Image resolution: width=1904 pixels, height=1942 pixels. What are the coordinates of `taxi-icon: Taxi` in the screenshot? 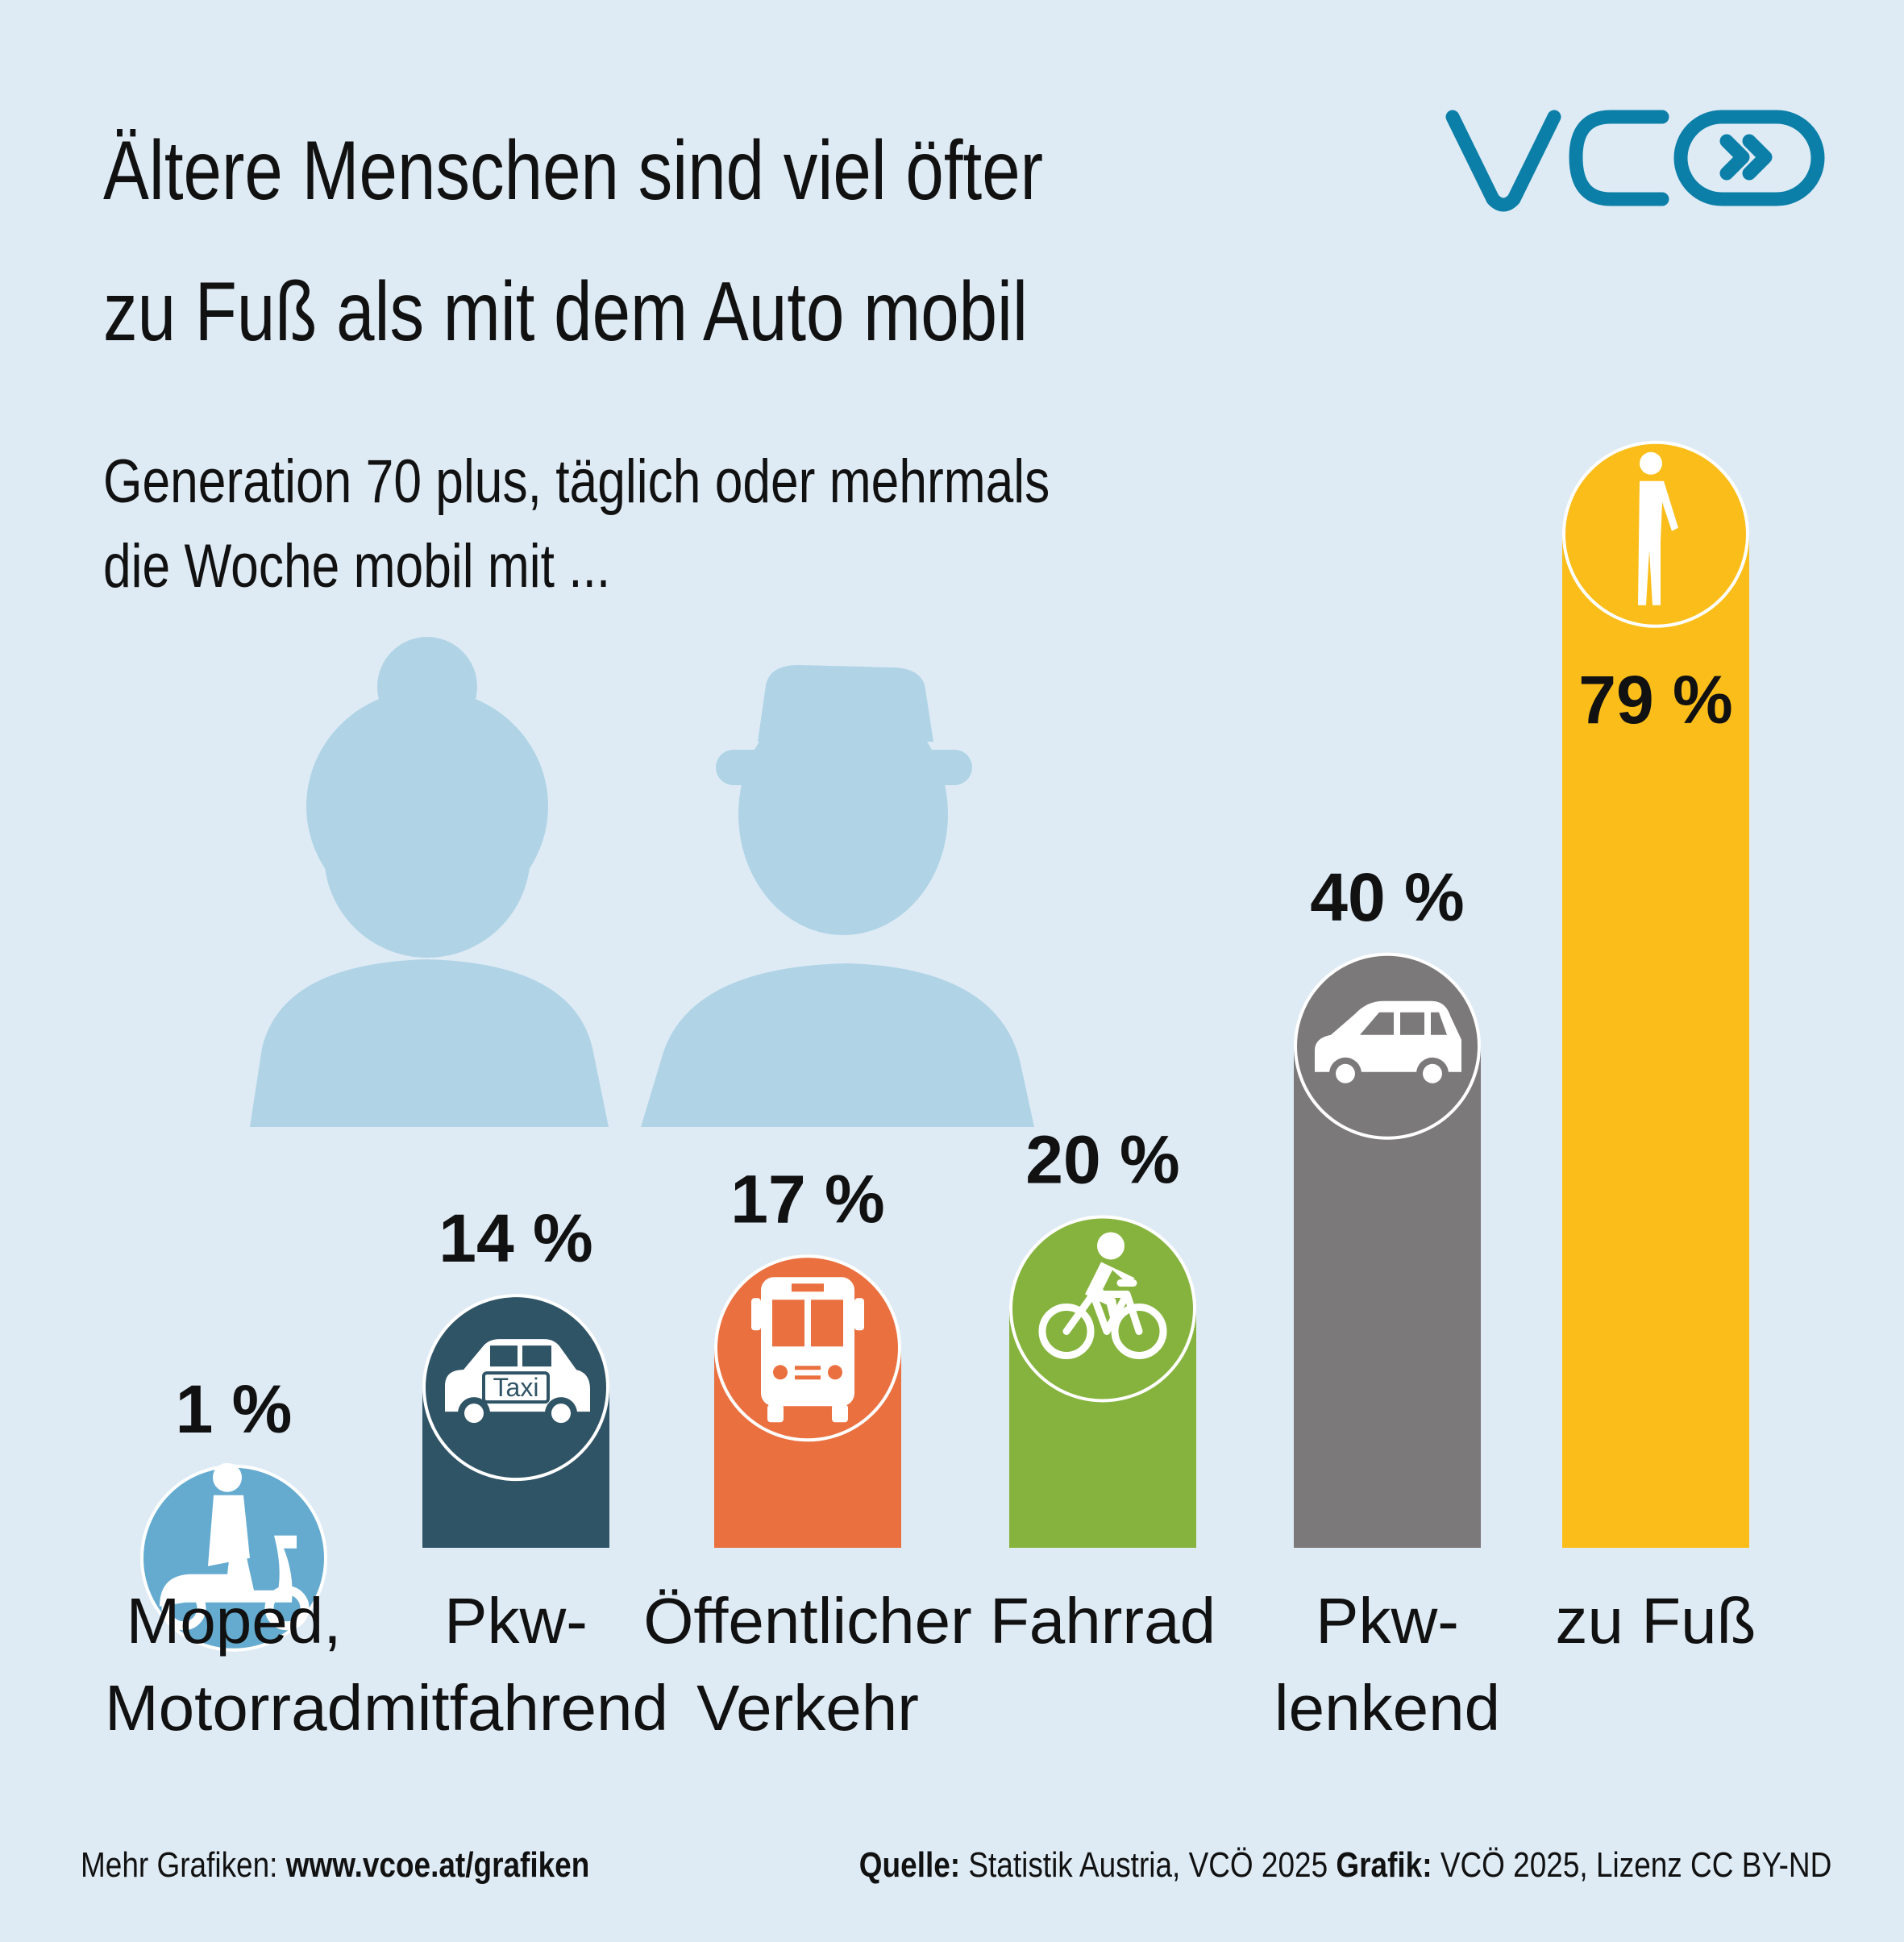 It's located at (517, 1384).